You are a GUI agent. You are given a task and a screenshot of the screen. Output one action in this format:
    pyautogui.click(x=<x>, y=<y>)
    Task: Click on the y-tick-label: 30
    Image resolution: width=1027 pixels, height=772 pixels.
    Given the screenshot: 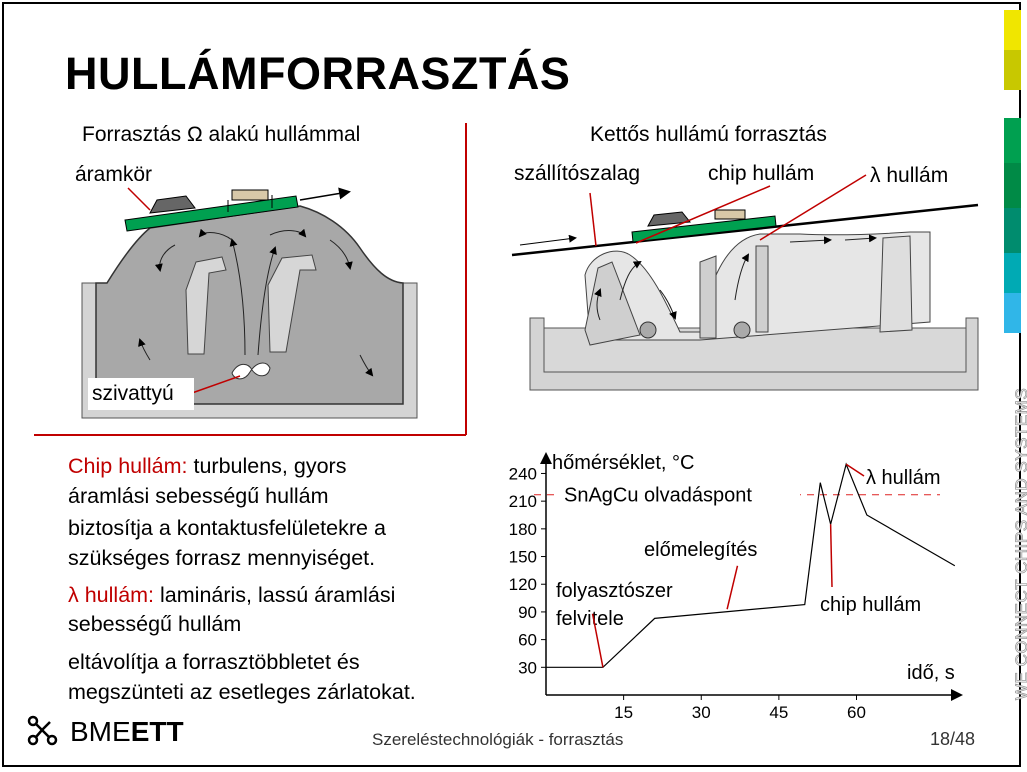 What is the action you would take?
    pyautogui.click(x=527, y=667)
    